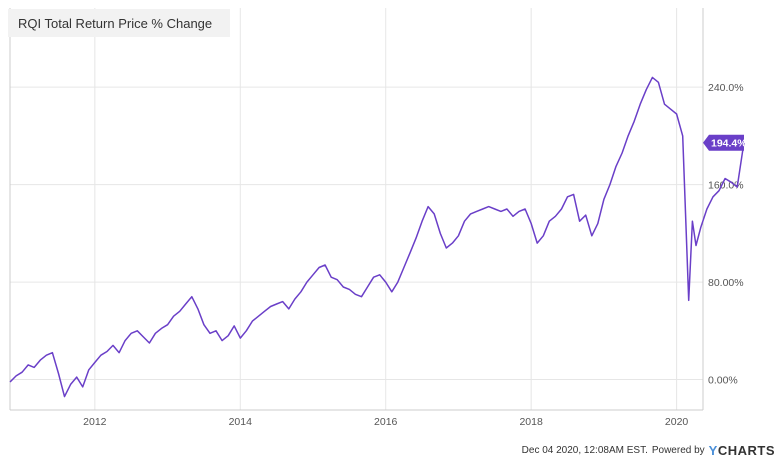 This screenshot has height=464, width=781. Describe the element at coordinates (713, 450) in the screenshot. I see `ycharts-logo-y: Y` at that location.